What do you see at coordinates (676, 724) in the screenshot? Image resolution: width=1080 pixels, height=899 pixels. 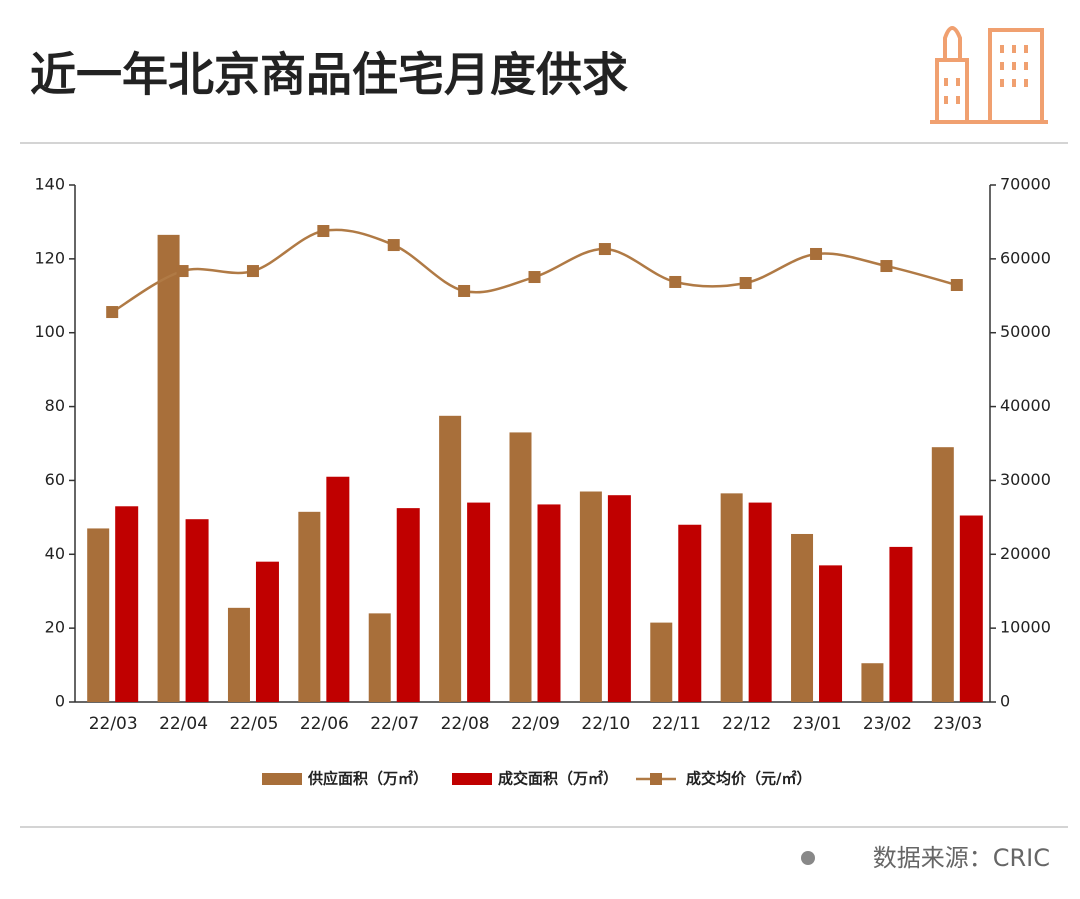 I see `x-tick-label: 22/11` at bounding box center [676, 724].